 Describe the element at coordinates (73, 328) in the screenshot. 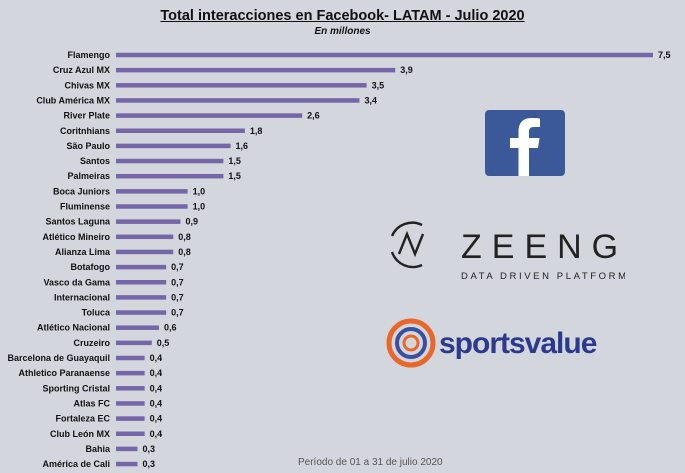

I see `category-label: Atlético Nacional` at that location.